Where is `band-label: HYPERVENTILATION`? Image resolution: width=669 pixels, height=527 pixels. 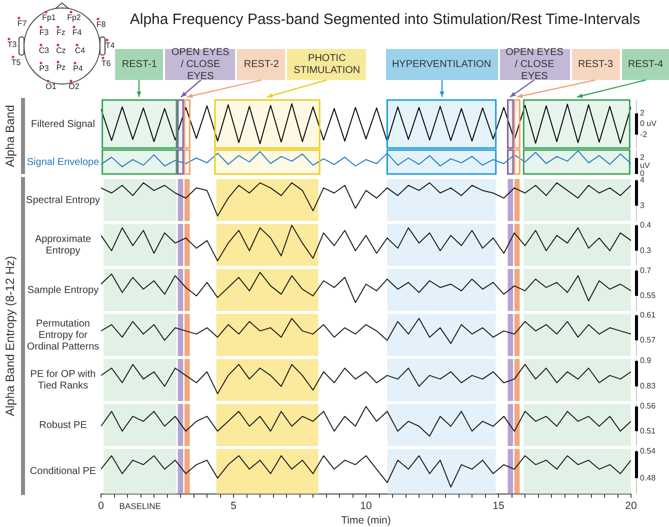 band-label: HYPERVENTILATION is located at coordinates (442, 64).